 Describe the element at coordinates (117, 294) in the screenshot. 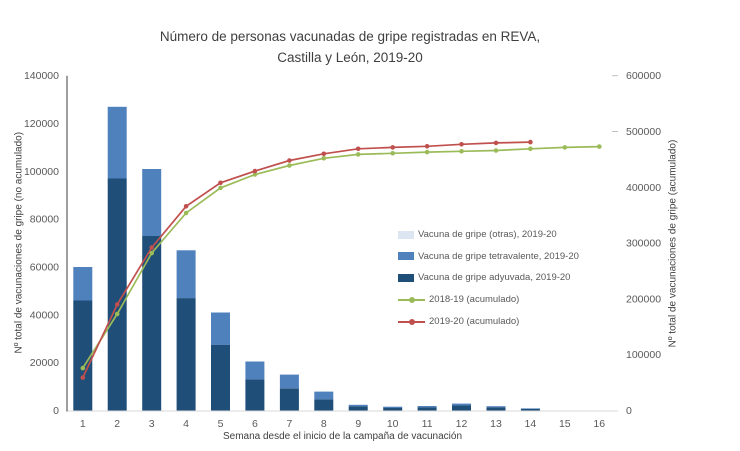

I see `bar-week2-segment` at that location.